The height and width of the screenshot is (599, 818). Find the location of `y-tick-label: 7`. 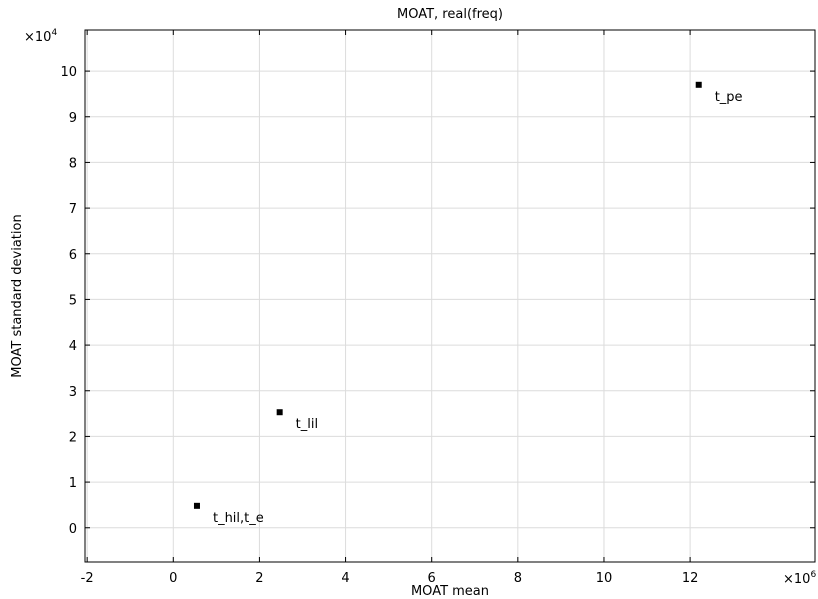

y-tick-label: 7 is located at coordinates (73, 209).